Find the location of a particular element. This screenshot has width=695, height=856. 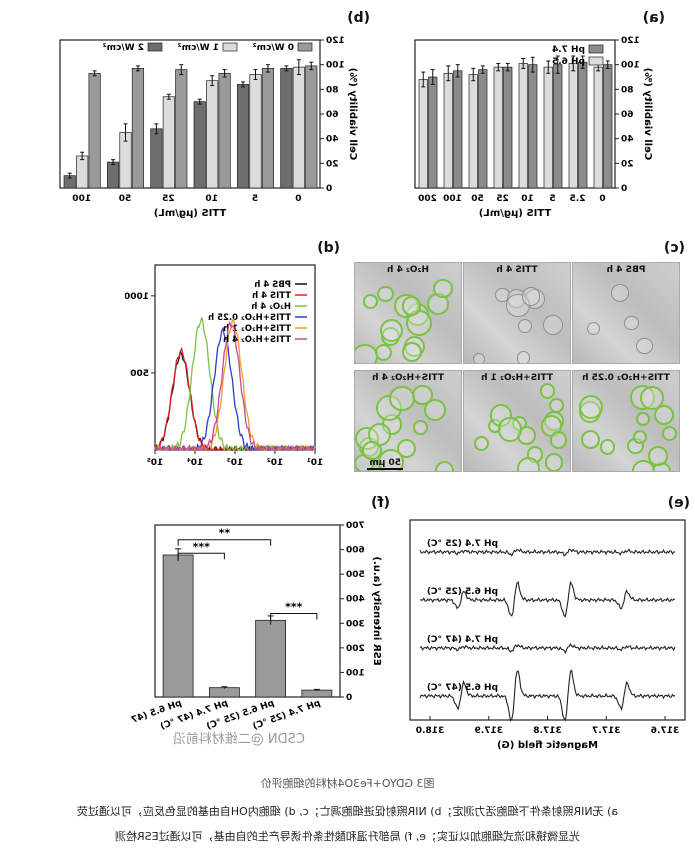

figure-caption-title: 图3 GDYO+Fe3O4材料的细胞评价 is located at coordinates (347, 783).